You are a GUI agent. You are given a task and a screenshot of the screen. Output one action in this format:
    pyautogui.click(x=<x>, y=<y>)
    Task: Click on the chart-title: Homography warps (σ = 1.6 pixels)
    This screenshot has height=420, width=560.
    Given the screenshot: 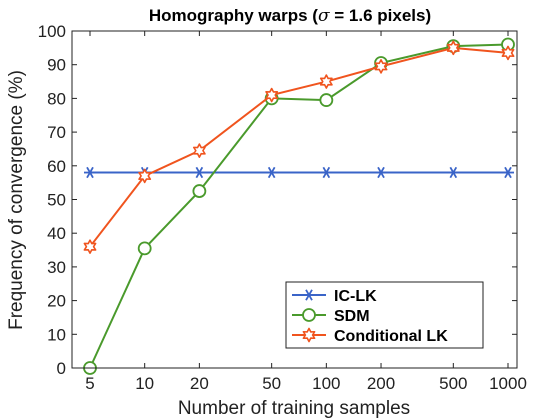 What is the action you would take?
    pyautogui.click(x=290, y=16)
    